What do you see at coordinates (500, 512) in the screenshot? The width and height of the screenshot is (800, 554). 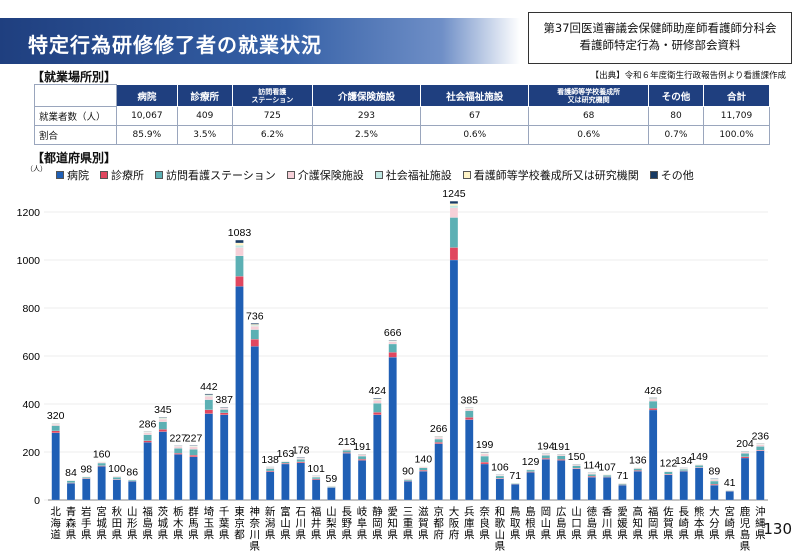 I see `x-tick-label: 和` at bounding box center [500, 512].